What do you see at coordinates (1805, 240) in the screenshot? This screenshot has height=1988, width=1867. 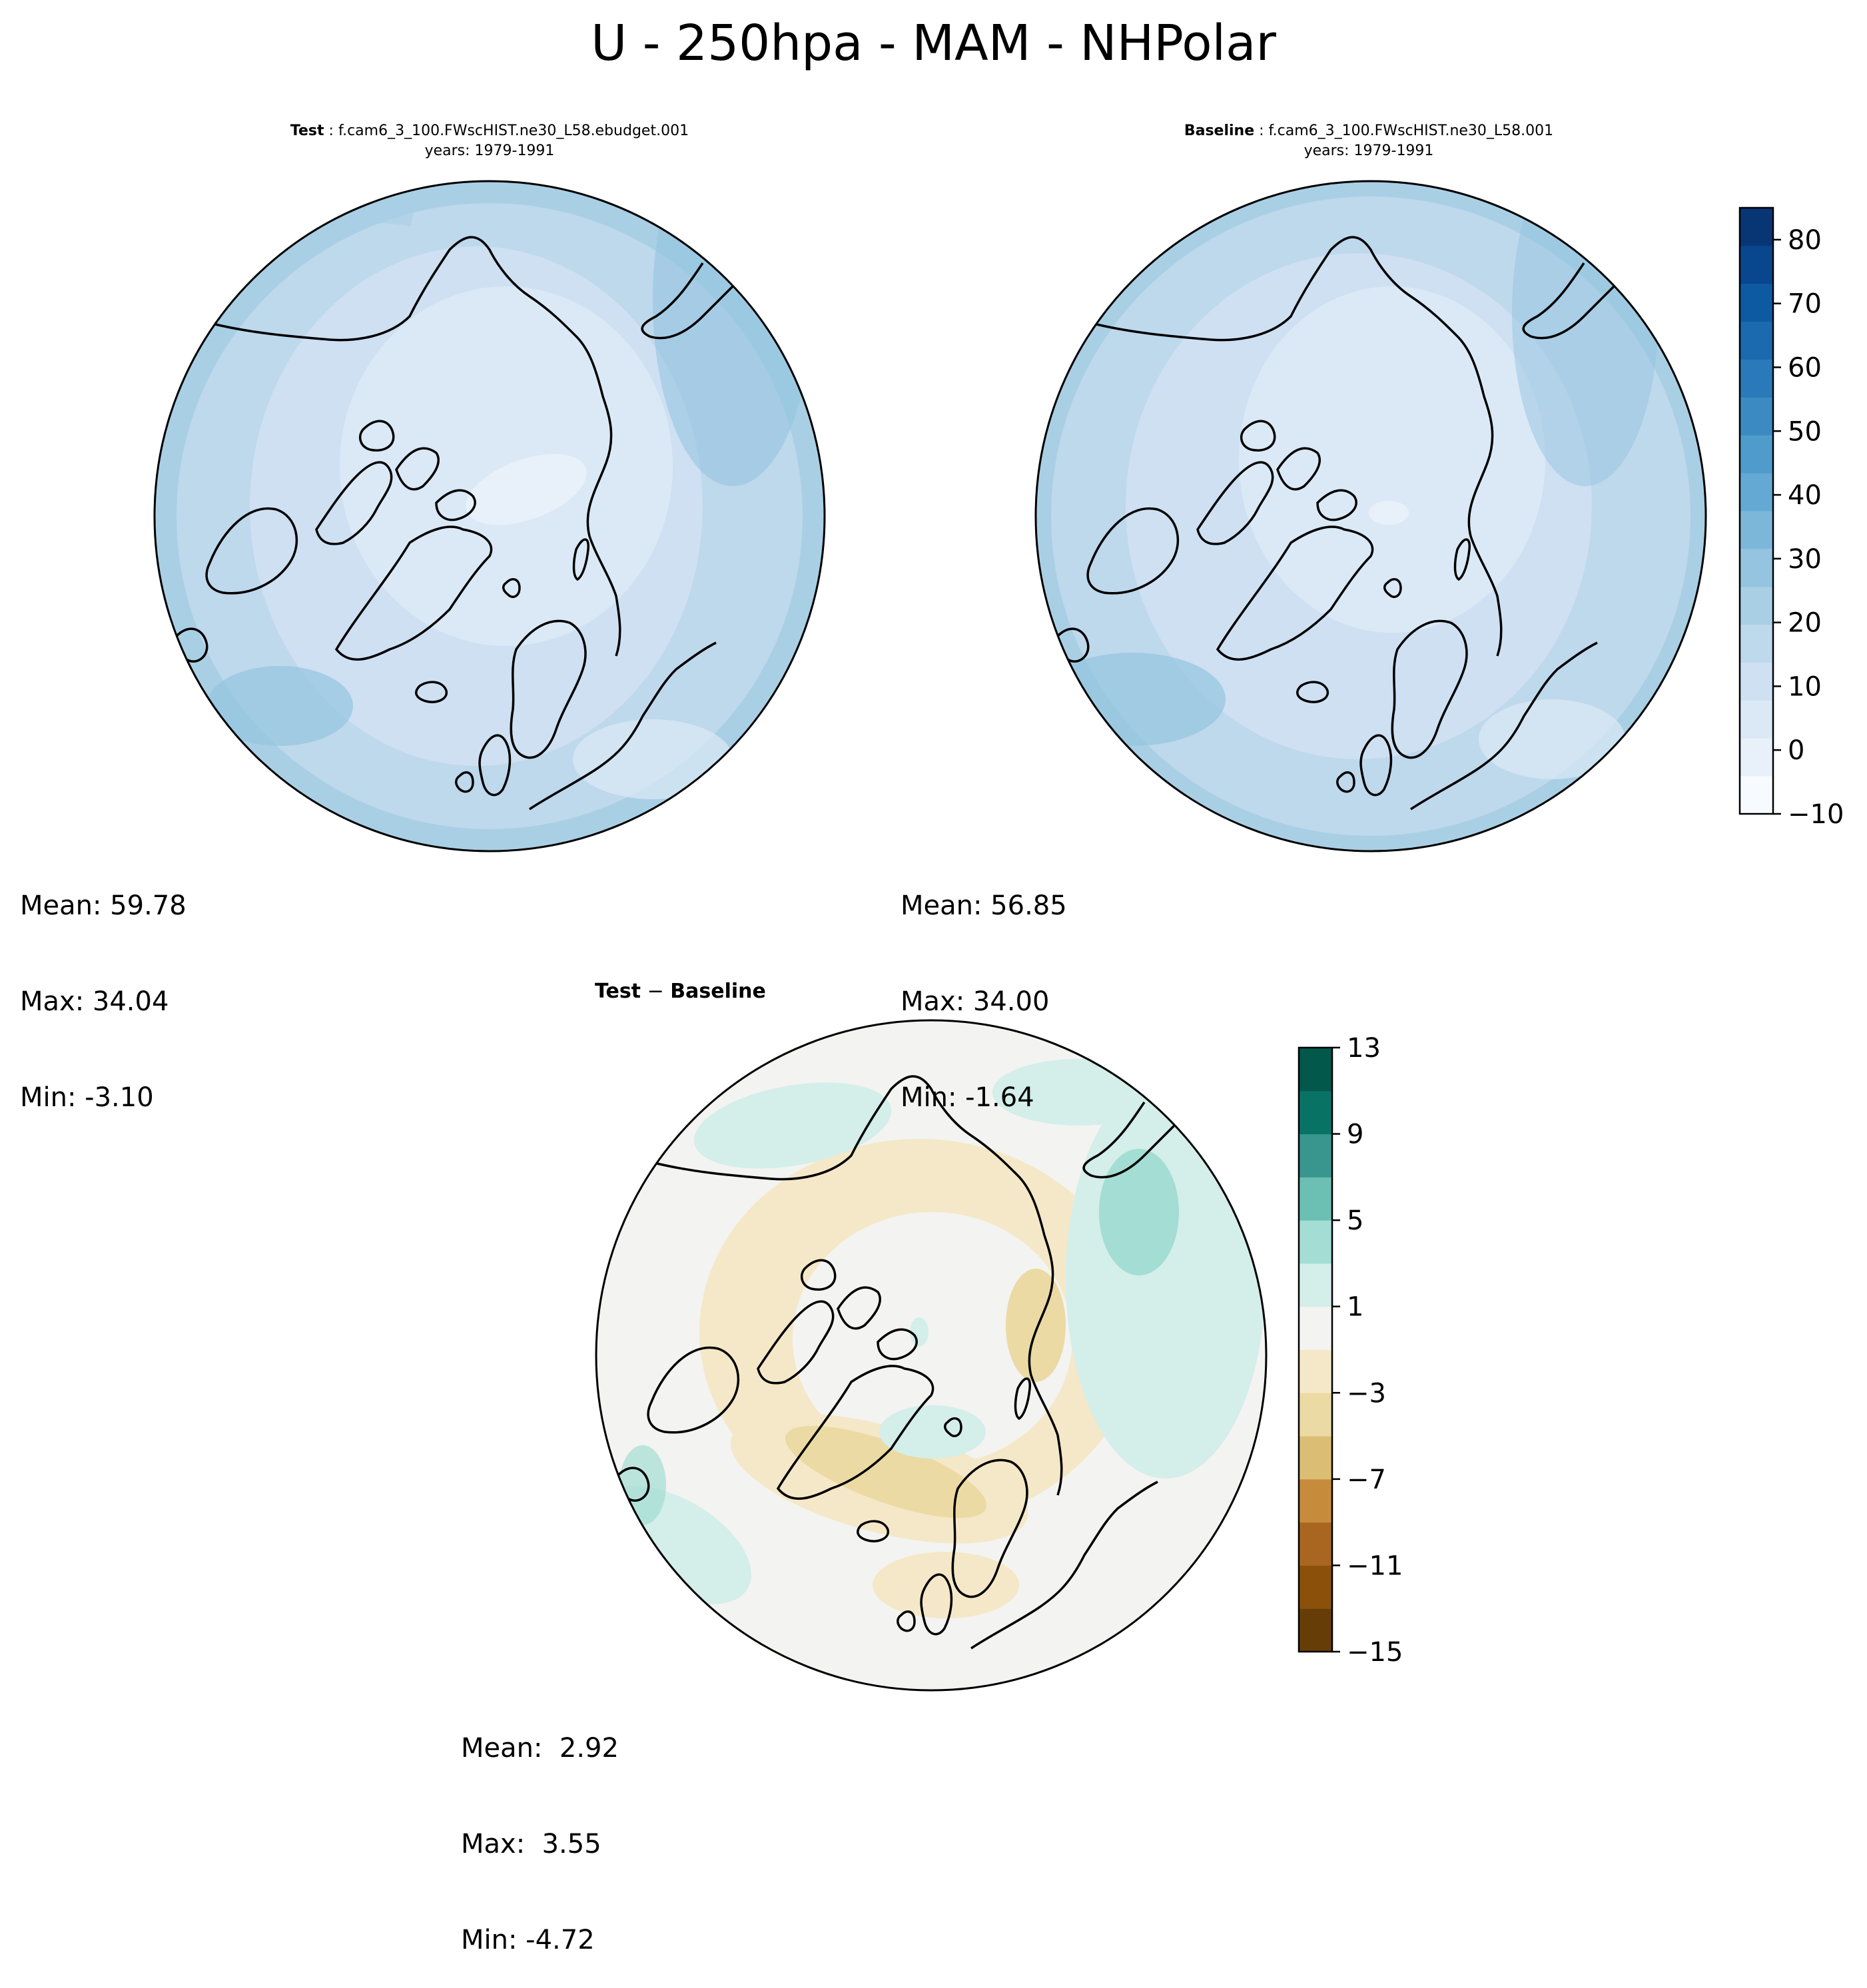 I see `field-colorbar-tick-label: 80` at bounding box center [1805, 240].